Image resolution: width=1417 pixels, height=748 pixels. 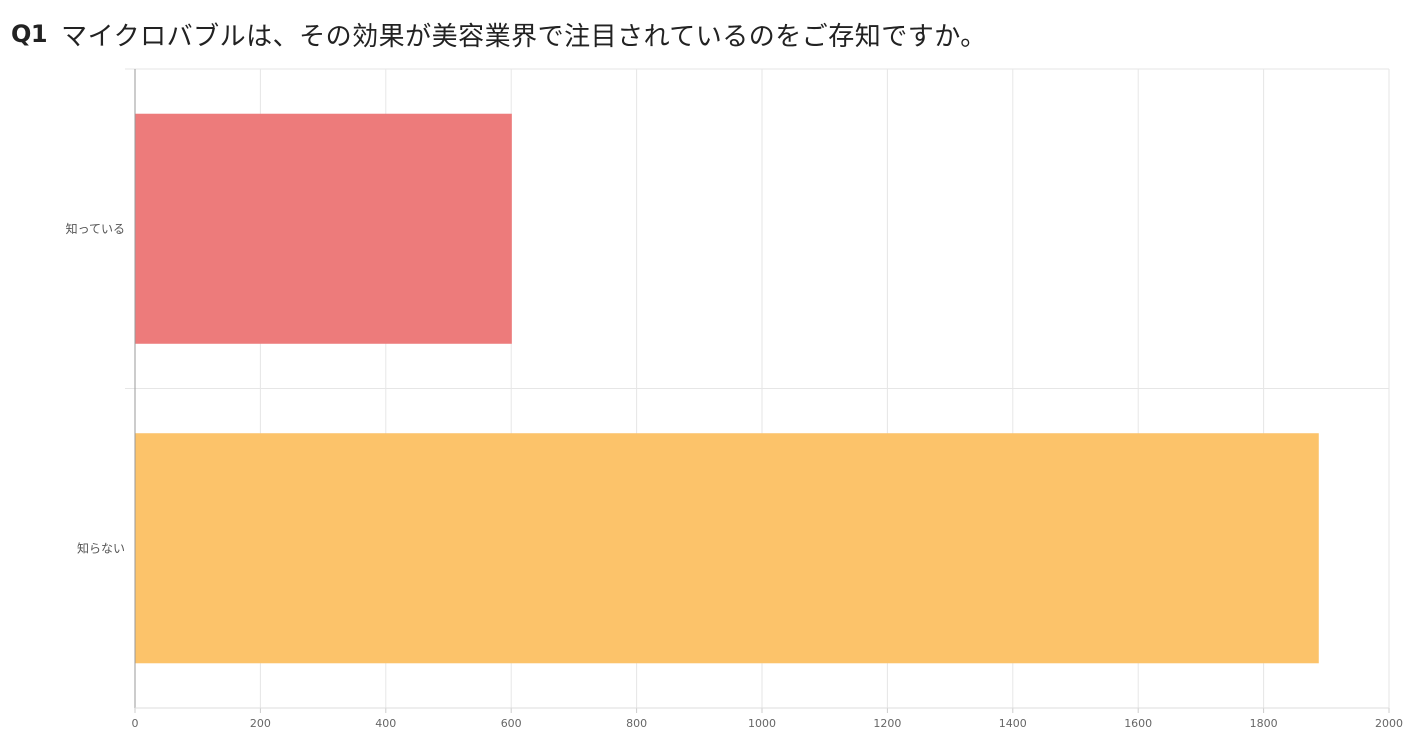 What do you see at coordinates (29, 34) in the screenshot?
I see `question-number: Q1` at bounding box center [29, 34].